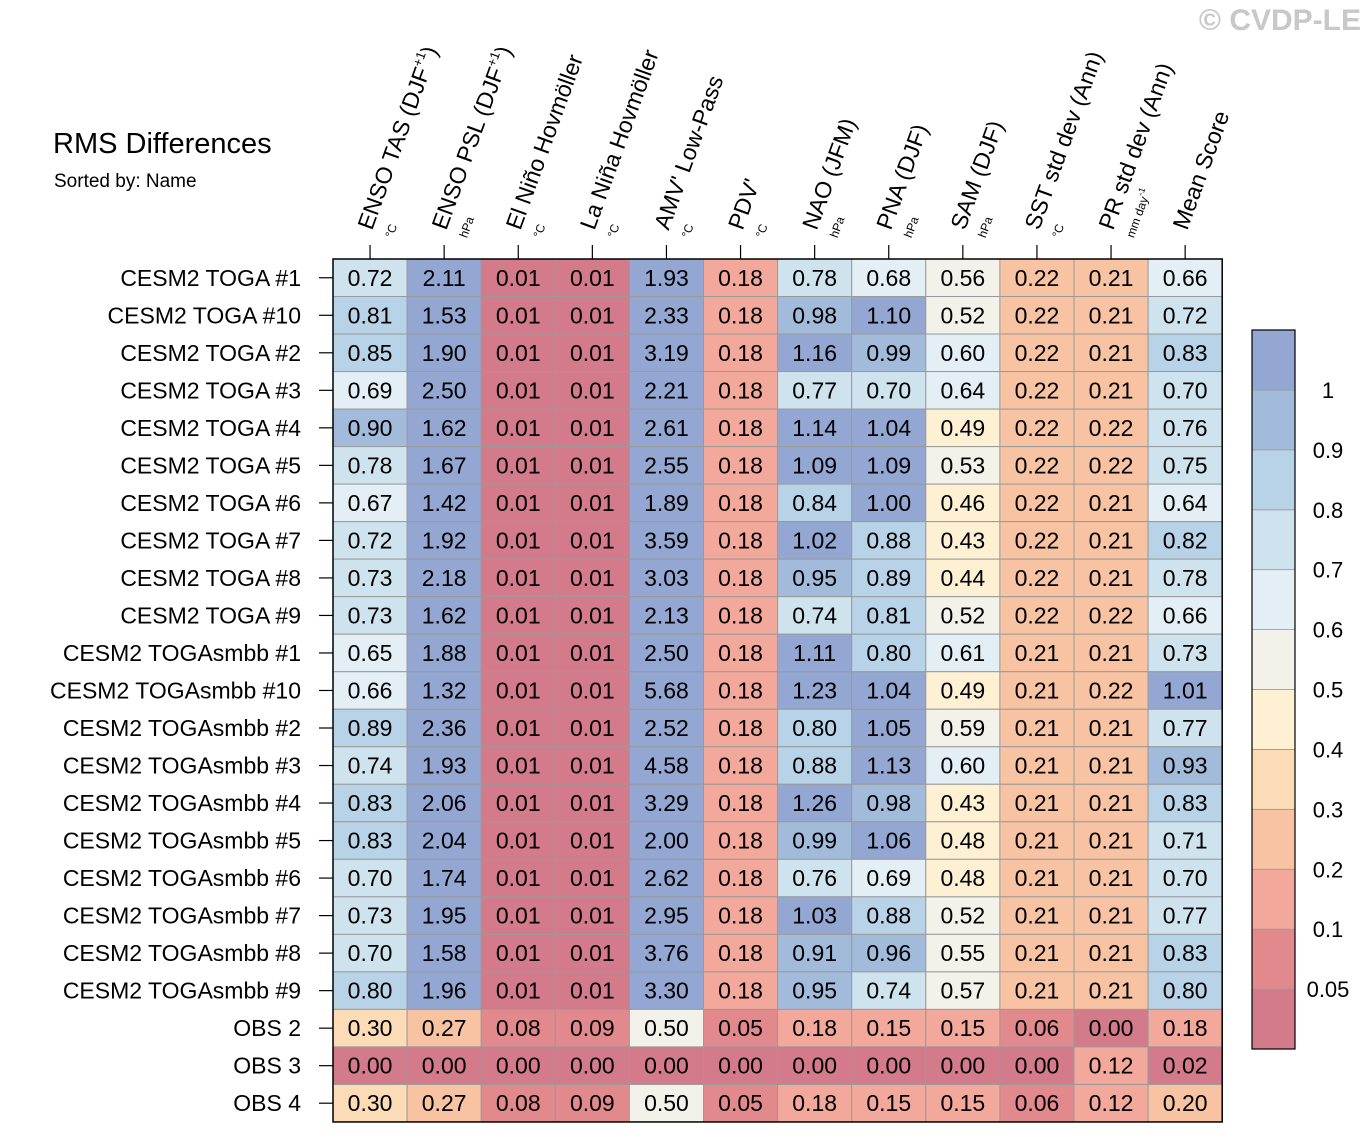  I want to click on cell-value-label: 0.90, so click(370, 428).